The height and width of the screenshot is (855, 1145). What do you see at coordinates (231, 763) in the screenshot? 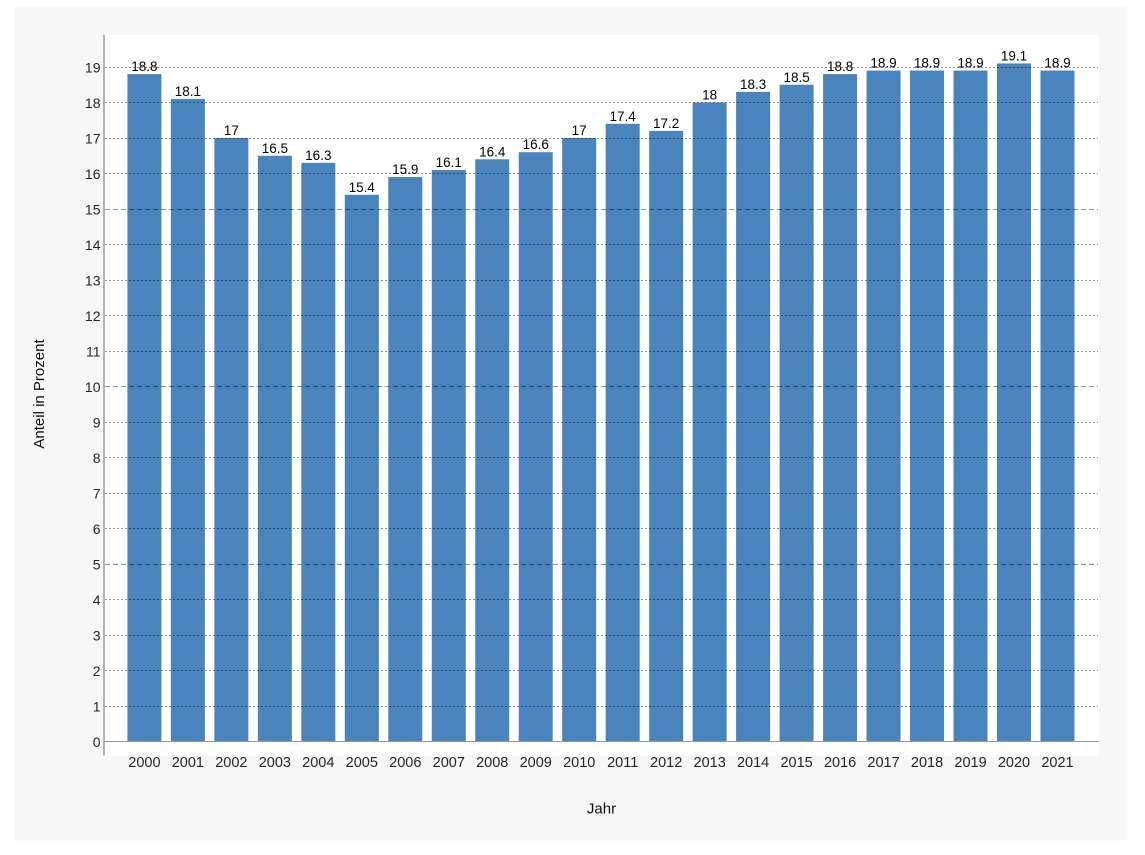
I see `svg-text: 2002` at bounding box center [231, 763].